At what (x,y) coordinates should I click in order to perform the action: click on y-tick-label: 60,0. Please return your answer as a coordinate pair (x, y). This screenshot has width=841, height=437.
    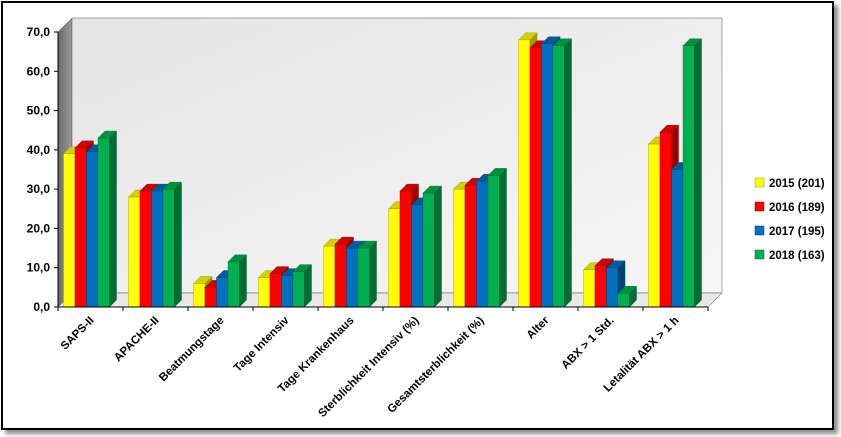
    Looking at the image, I should click on (39, 71).